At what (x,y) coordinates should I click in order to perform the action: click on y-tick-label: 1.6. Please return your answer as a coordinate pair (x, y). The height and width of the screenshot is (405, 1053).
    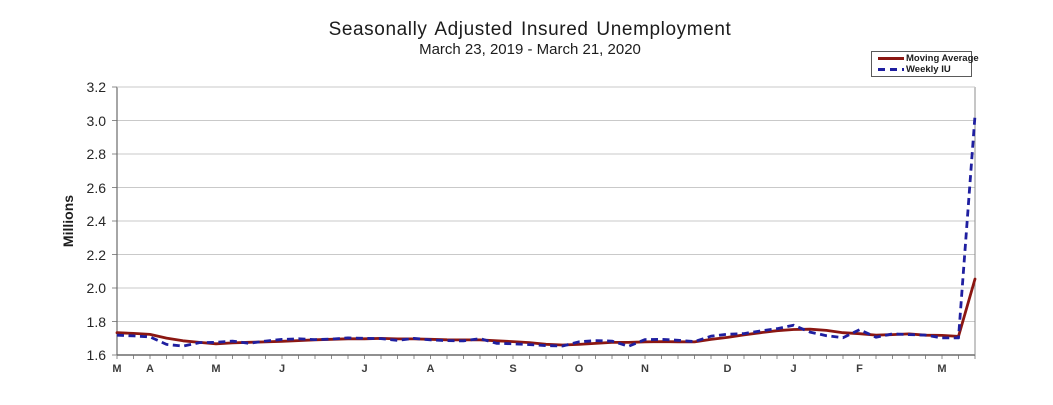
    Looking at the image, I should click on (96, 355).